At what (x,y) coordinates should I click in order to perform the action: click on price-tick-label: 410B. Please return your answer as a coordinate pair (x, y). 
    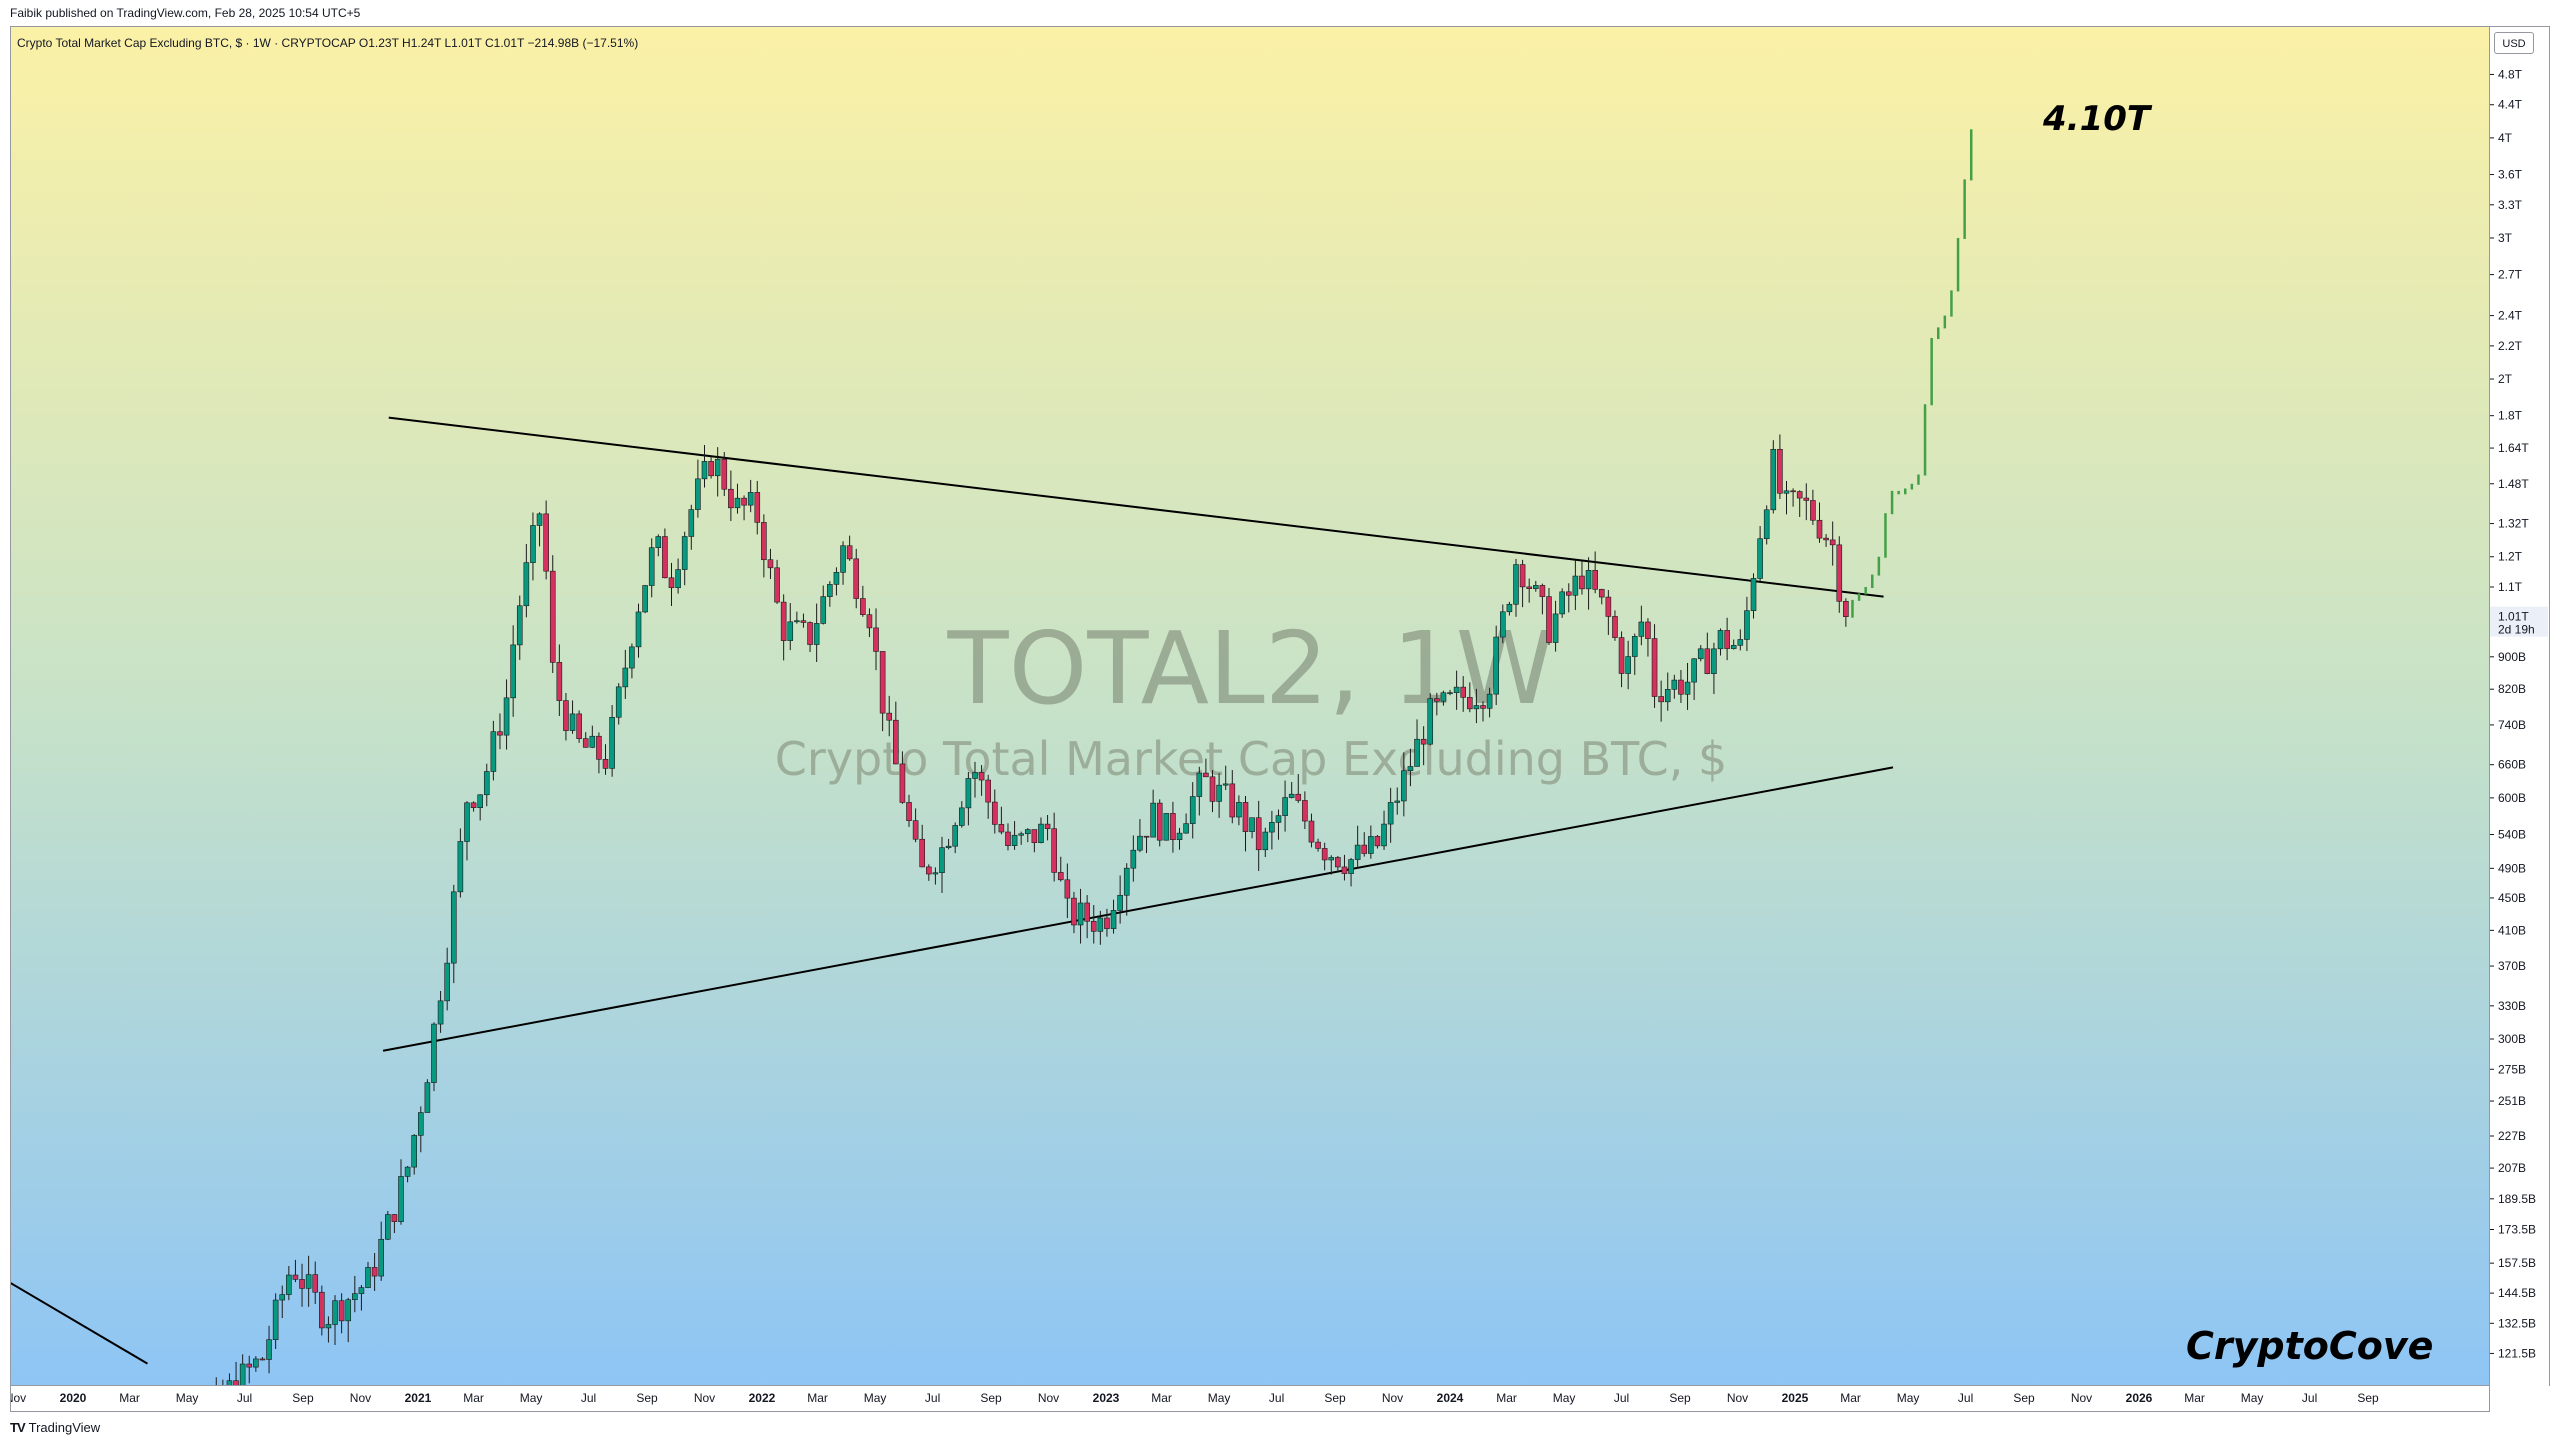
    Looking at the image, I should click on (2512, 930).